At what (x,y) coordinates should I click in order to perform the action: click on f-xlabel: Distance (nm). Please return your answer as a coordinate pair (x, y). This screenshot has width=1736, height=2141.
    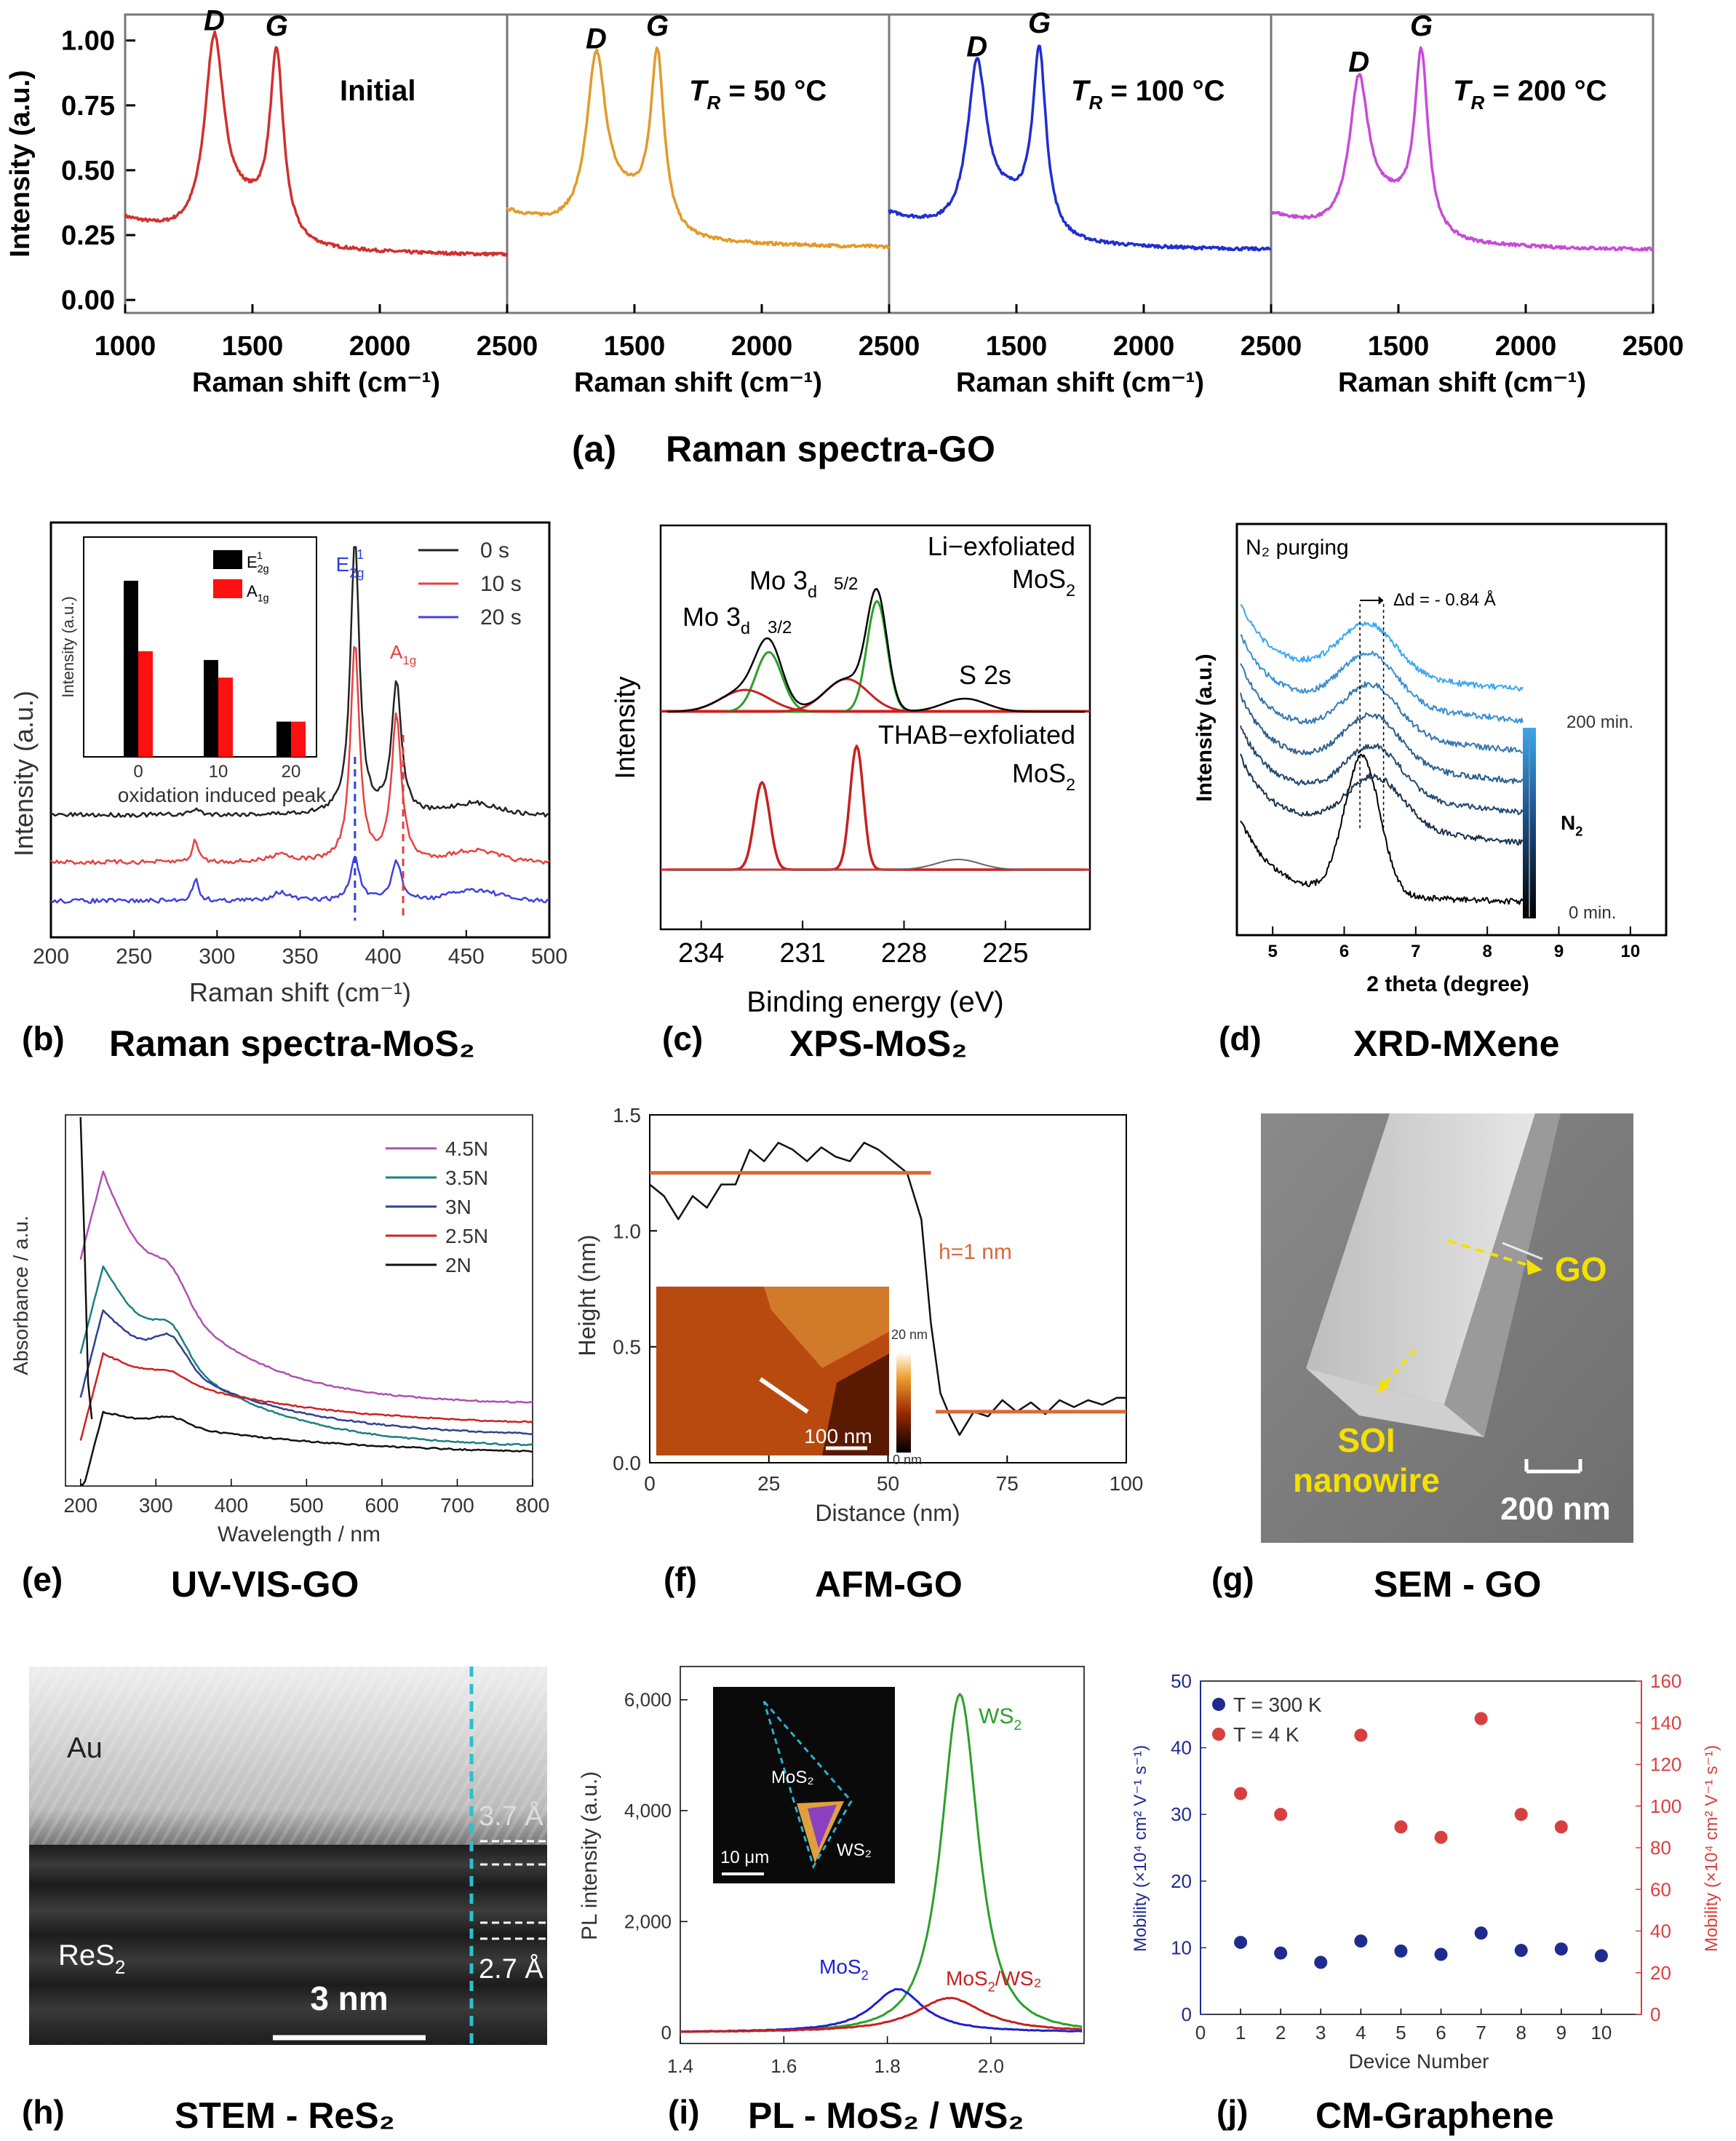
    Looking at the image, I should click on (887, 1513).